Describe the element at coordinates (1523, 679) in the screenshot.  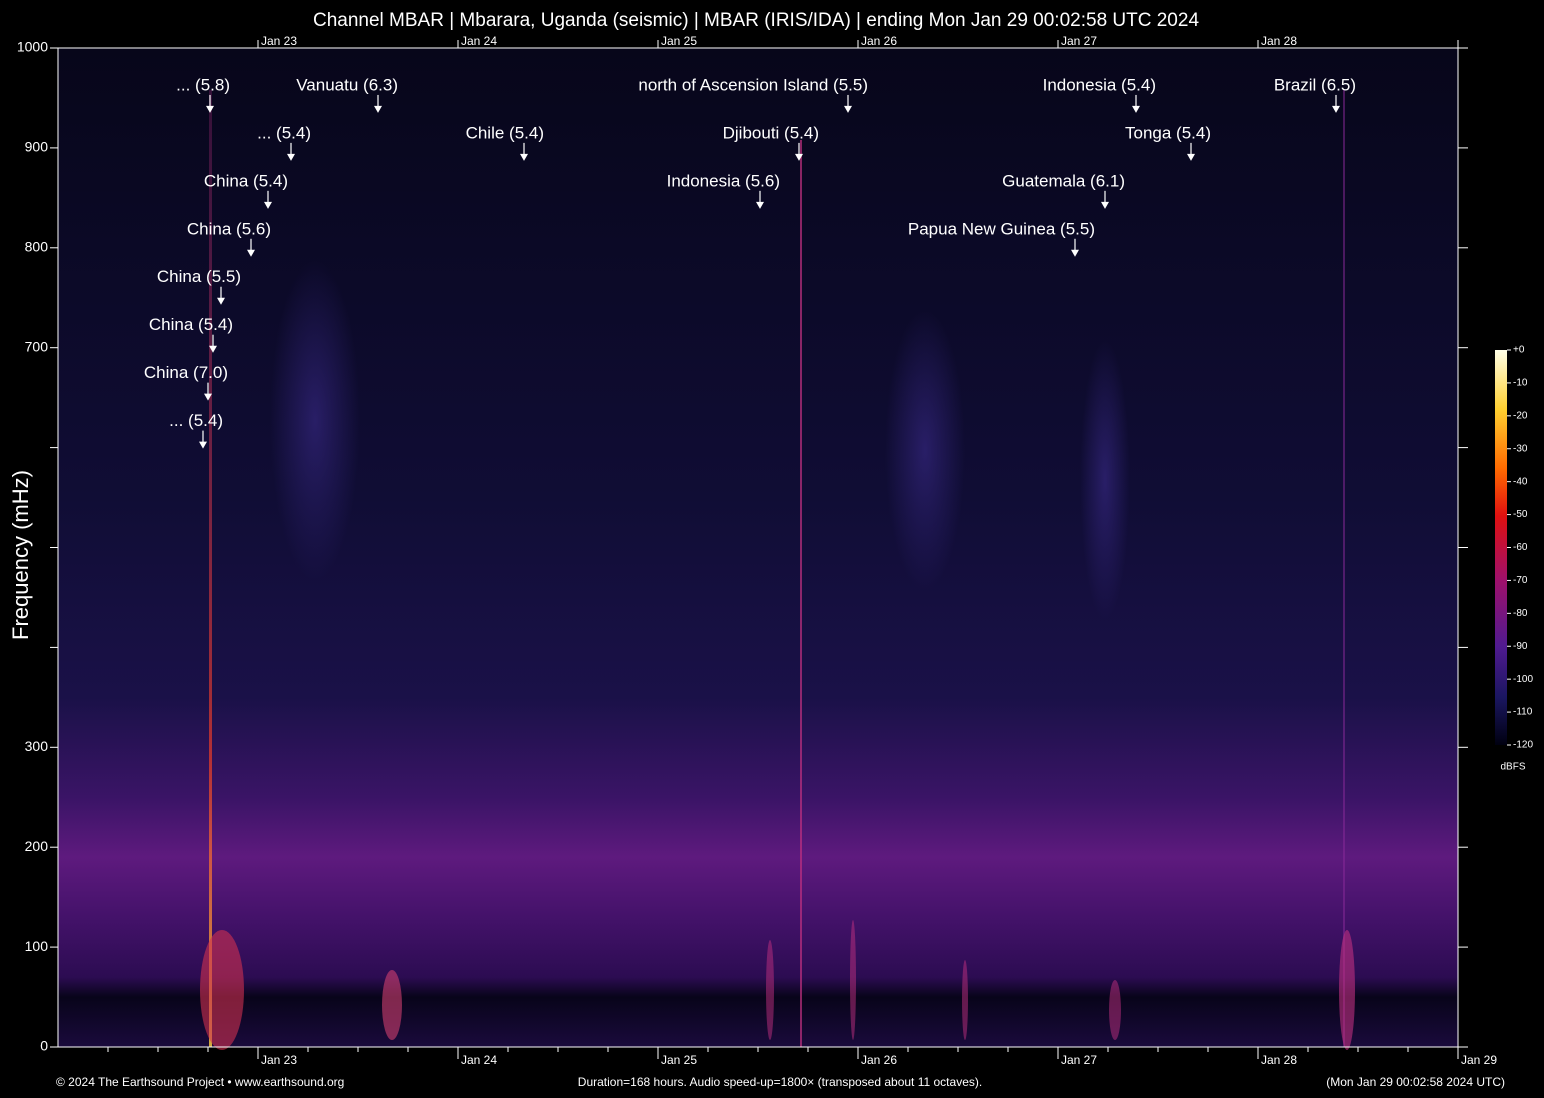
I see `colorbar-tick-label: -100` at that location.